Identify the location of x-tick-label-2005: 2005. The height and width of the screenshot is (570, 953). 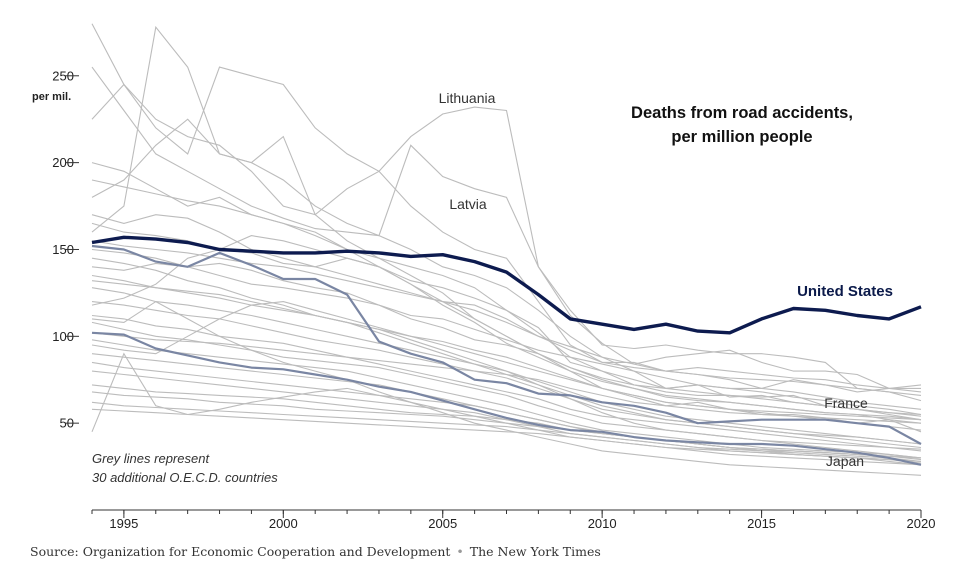
(442, 523).